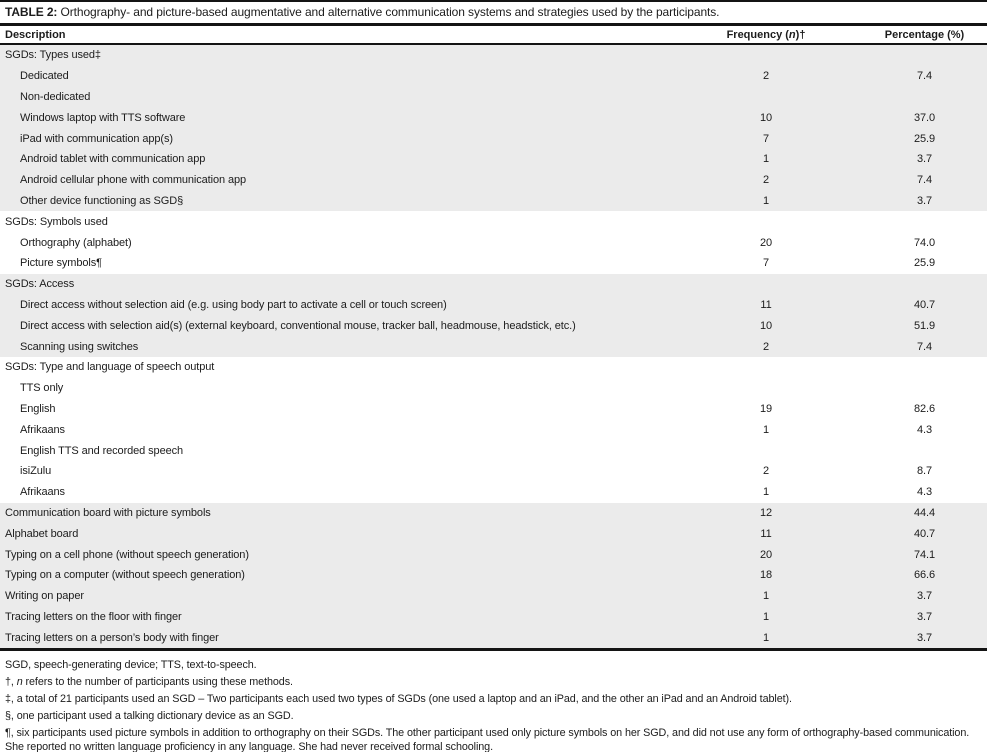  Describe the element at coordinates (924, 34) in the screenshot. I see `column-header-percentage: Percentage (%)` at that location.